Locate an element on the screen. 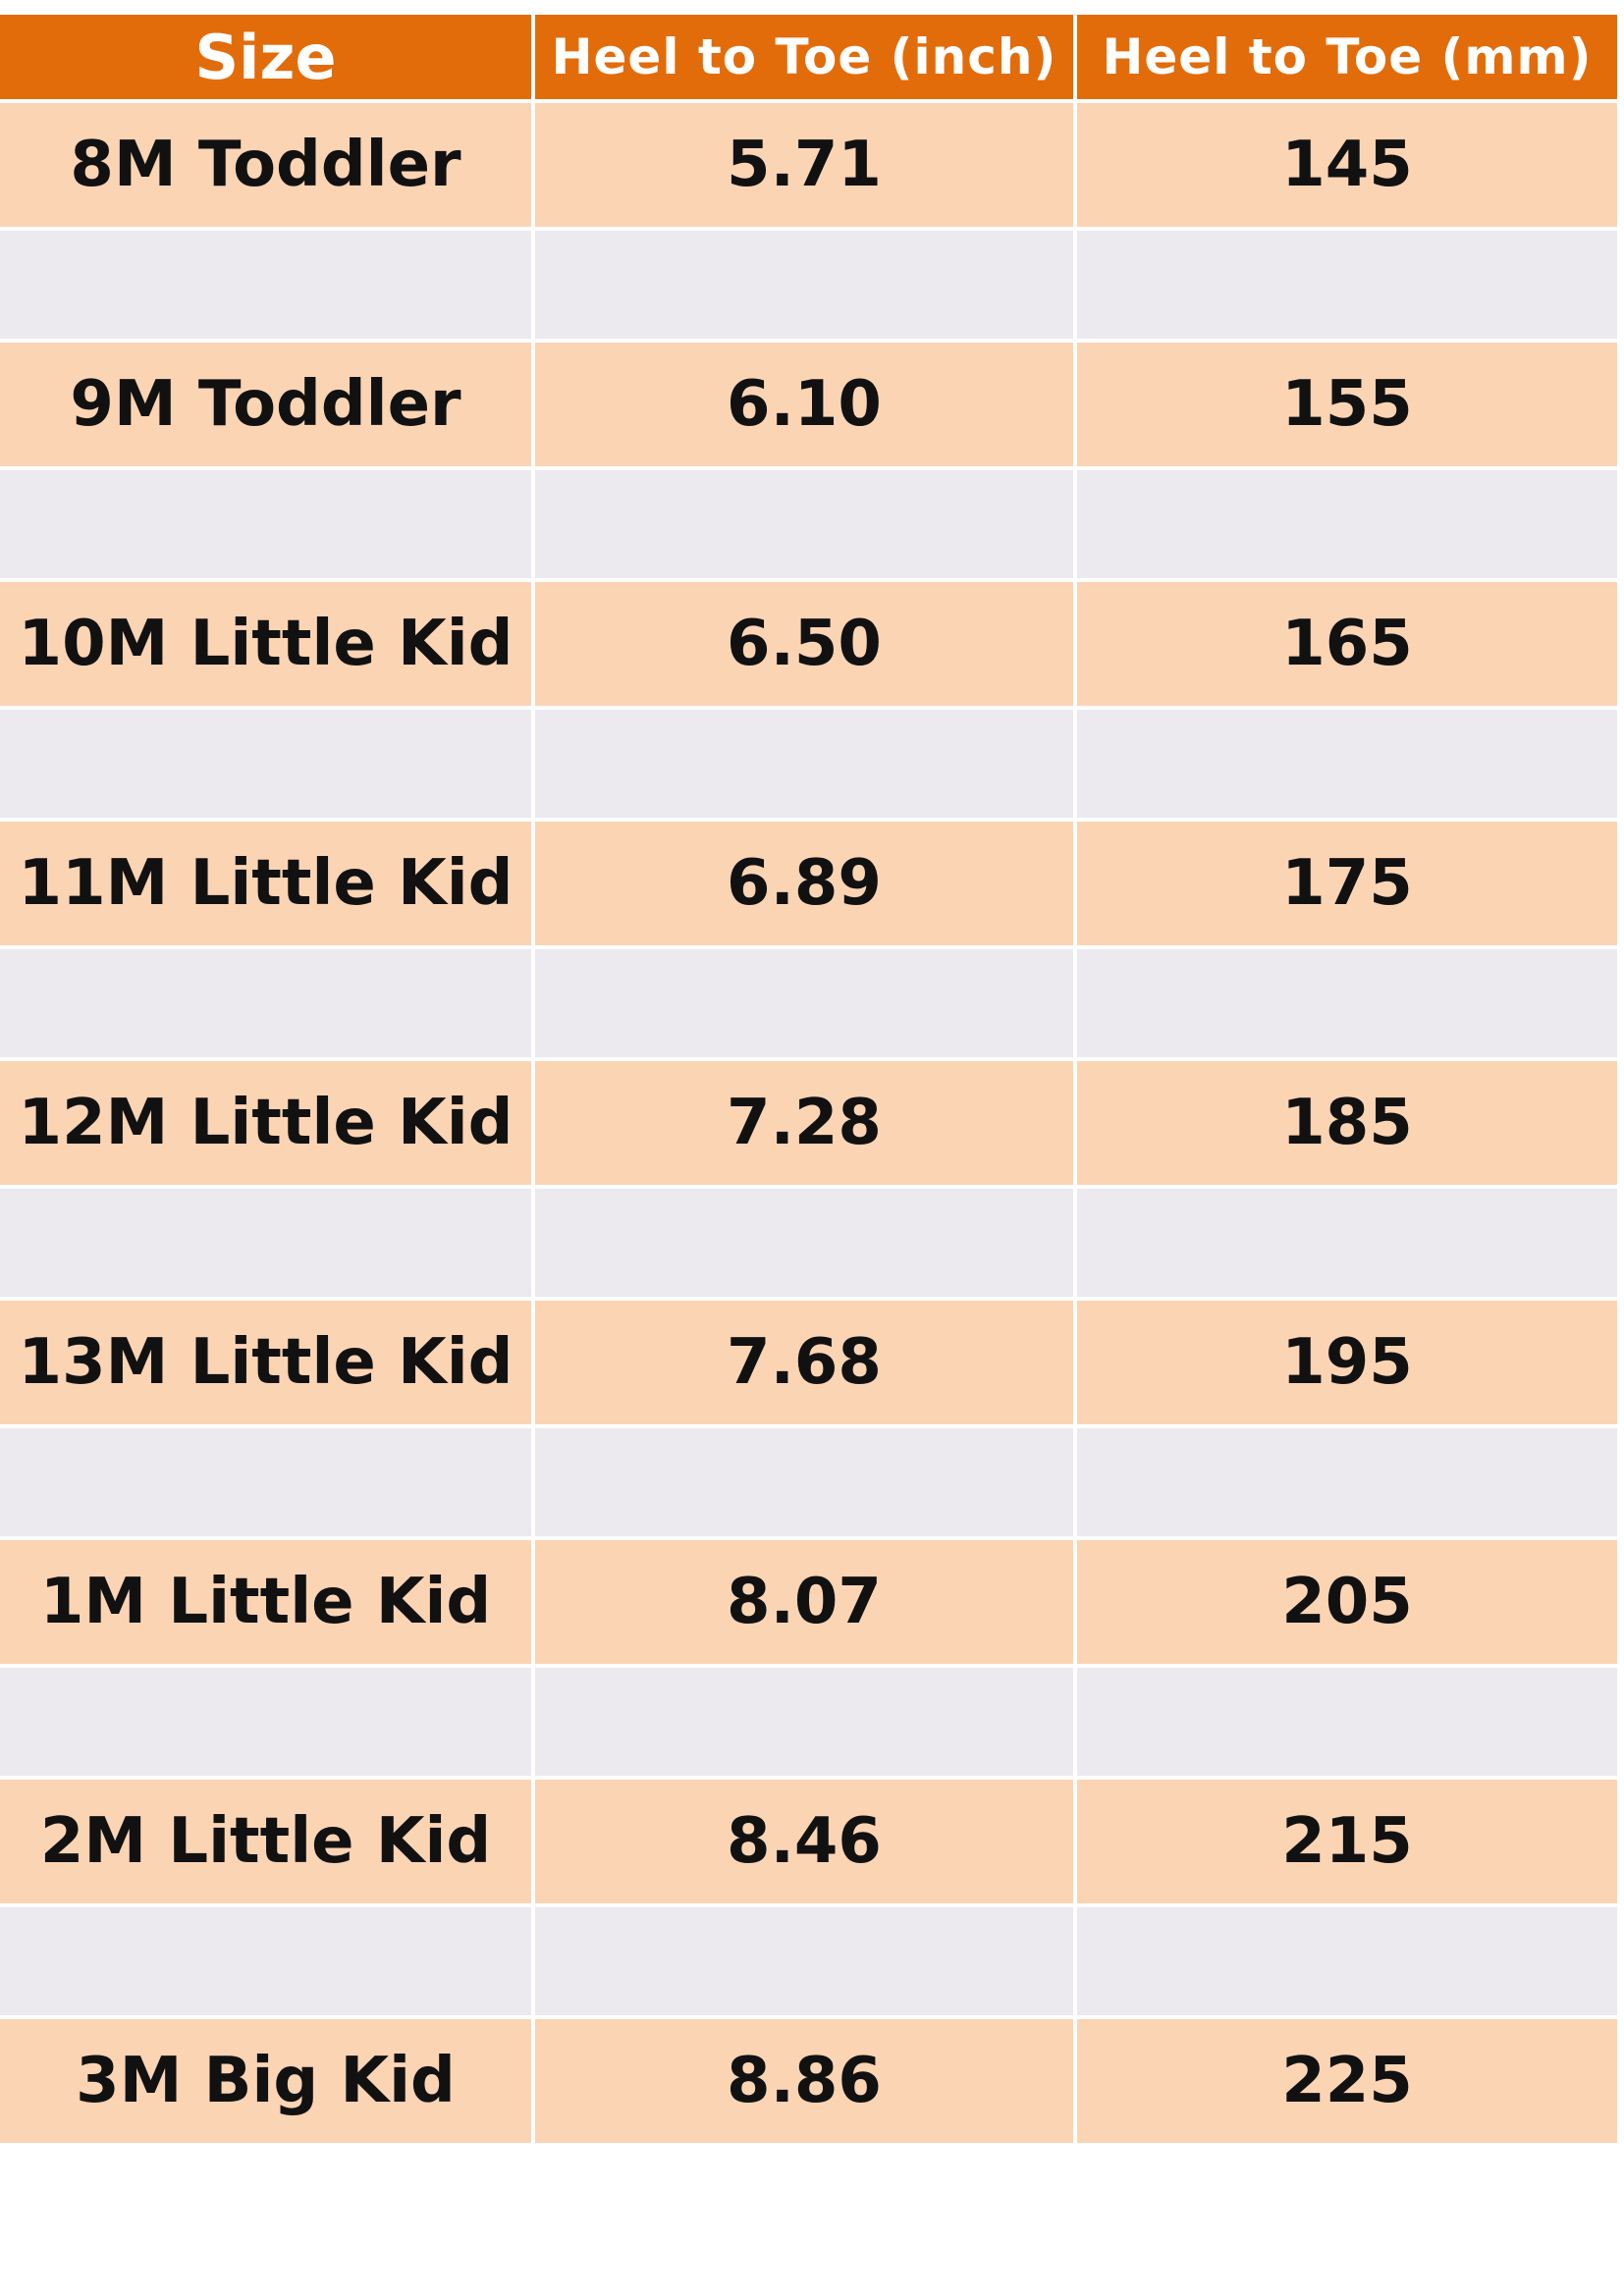  inch-cell: 7.68 is located at coordinates (804, 1362).